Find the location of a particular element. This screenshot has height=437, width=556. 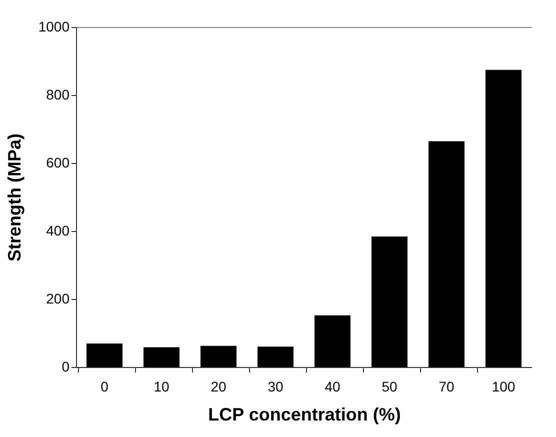

y-tick-label: 800 is located at coordinates (58, 94).